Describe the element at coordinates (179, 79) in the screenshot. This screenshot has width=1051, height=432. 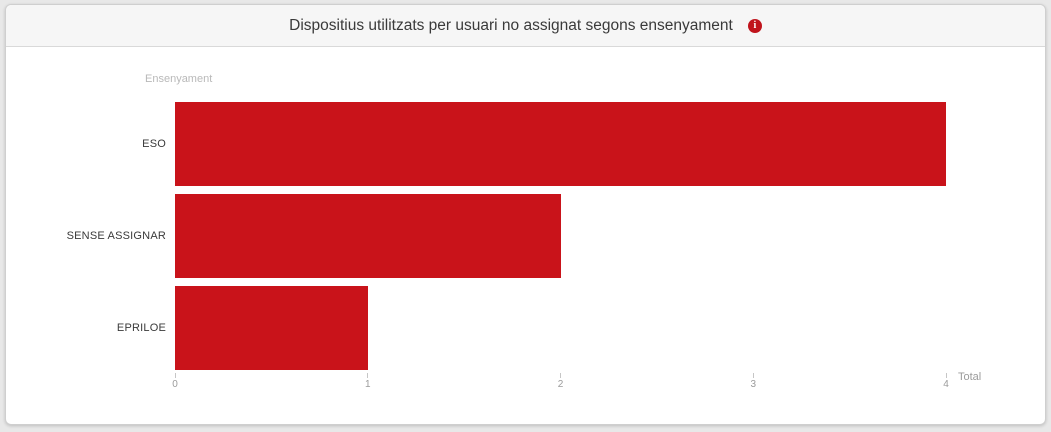
I see `category-axis-title: Ensenyament` at that location.